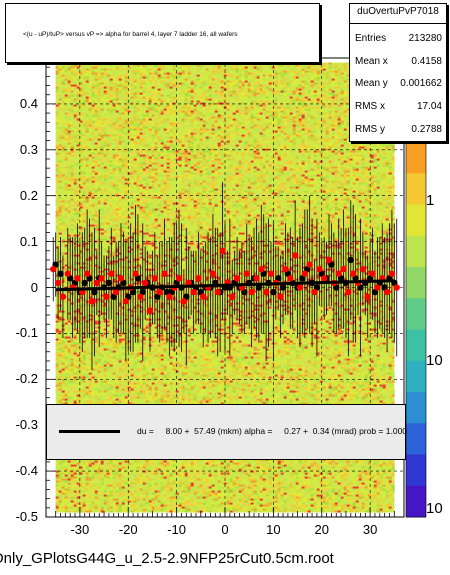 Image resolution: width=450 pixels, height=575 pixels. Describe the element at coordinates (398, 23) in the screenshot. I see `stats-separator` at that location.